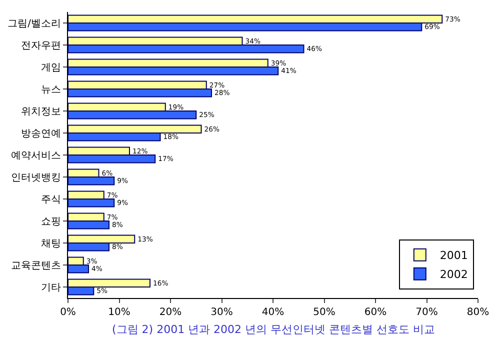  Describe the element at coordinates (41, 134) in the screenshot. I see `y-tick-label: 방송연예` at that location.